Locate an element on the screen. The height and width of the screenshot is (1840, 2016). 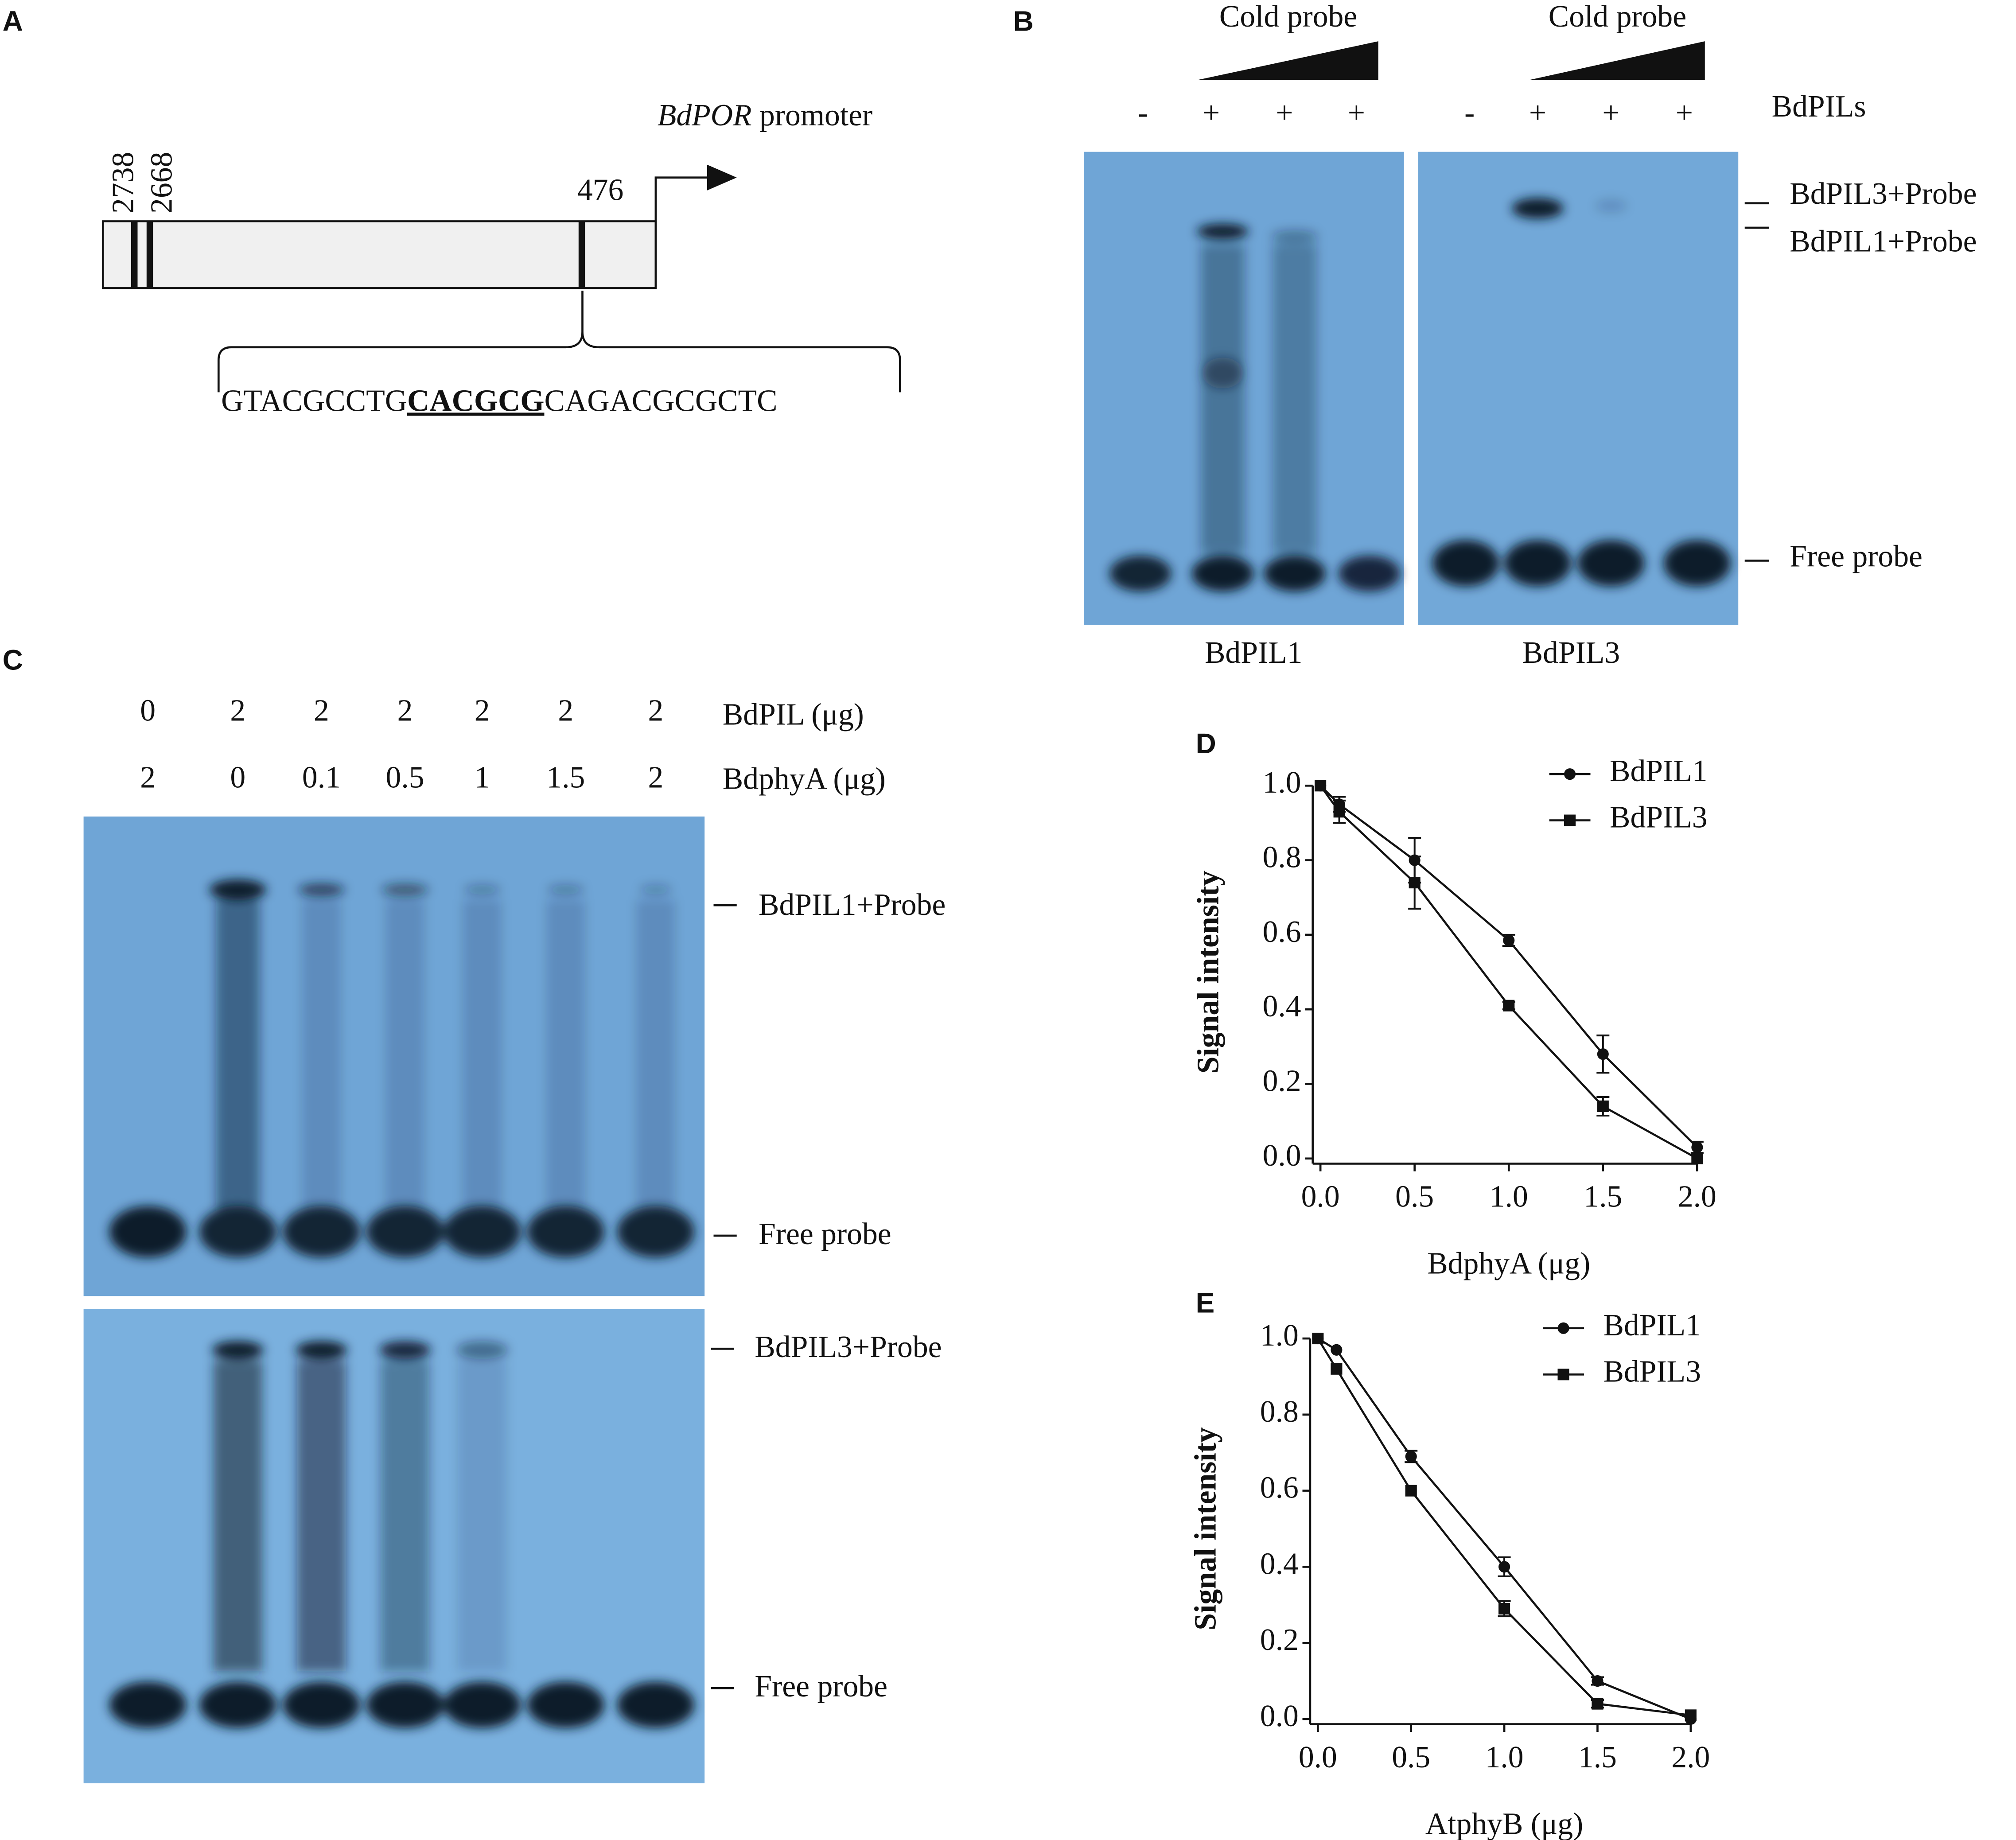
seq-part: CAGACGCGCTC is located at coordinates (661, 401).